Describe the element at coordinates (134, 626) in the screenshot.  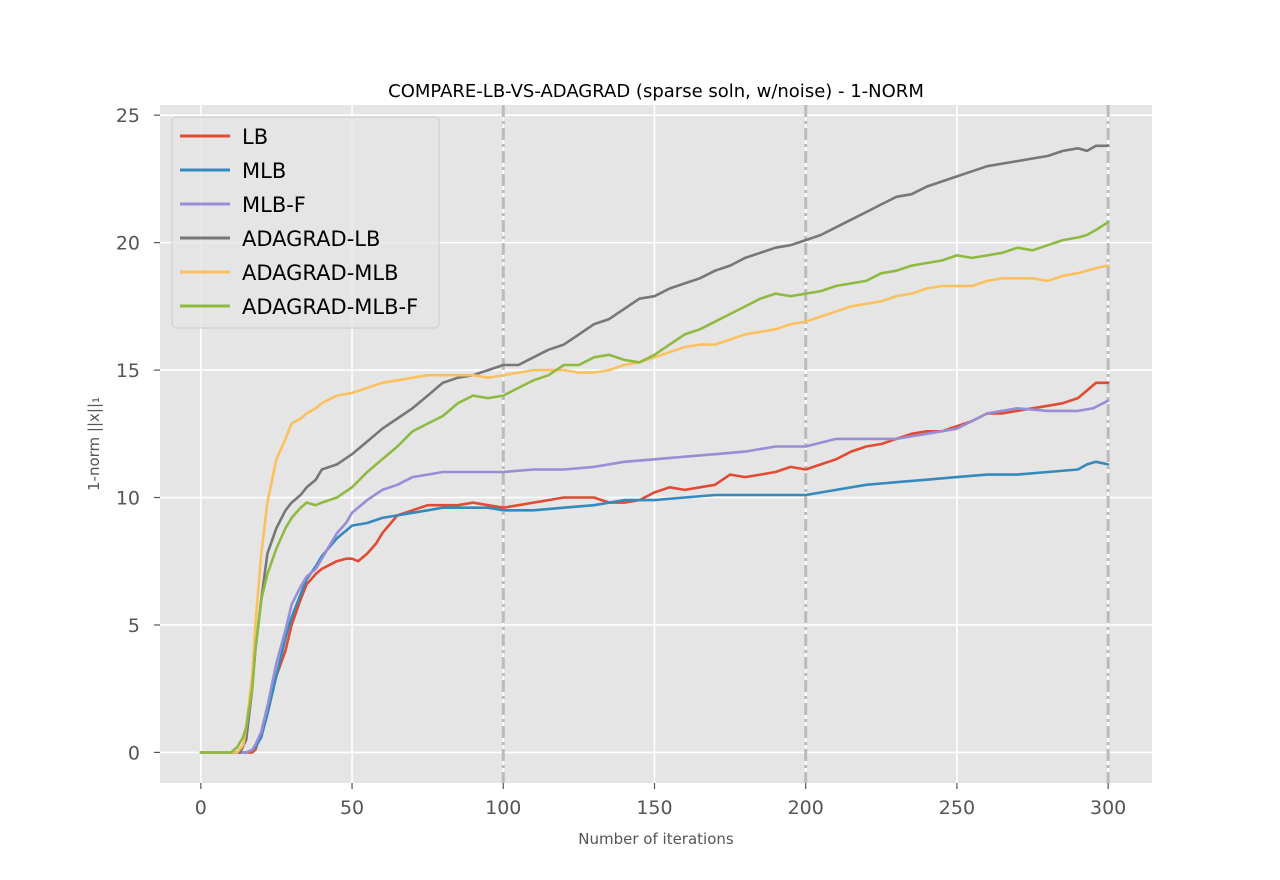
I see `y-tick-label: 5` at that location.